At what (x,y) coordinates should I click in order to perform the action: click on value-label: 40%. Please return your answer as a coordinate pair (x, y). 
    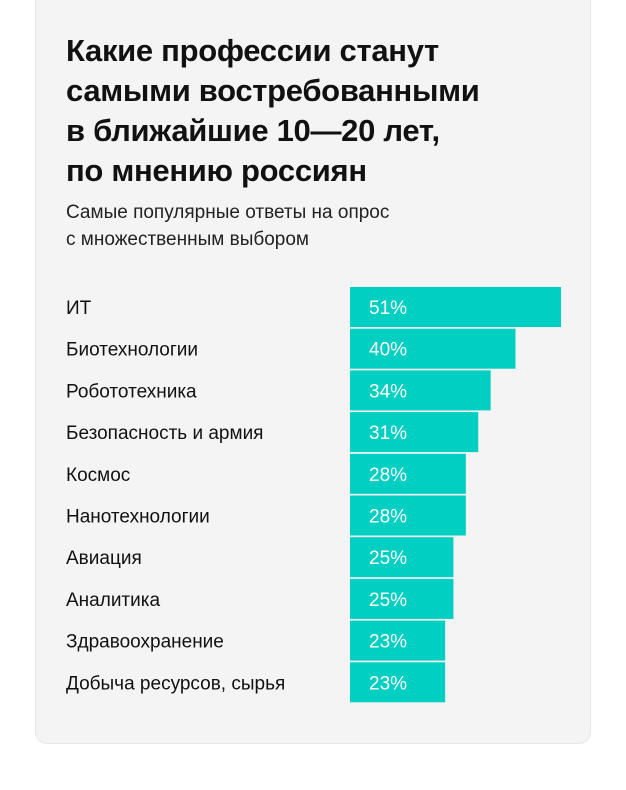
    Looking at the image, I should click on (388, 350).